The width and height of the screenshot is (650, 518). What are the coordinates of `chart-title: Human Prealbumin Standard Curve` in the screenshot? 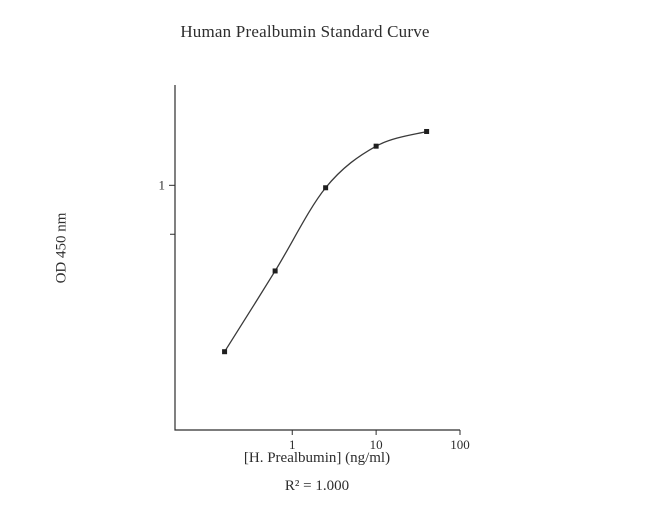 It's located at (305, 31).